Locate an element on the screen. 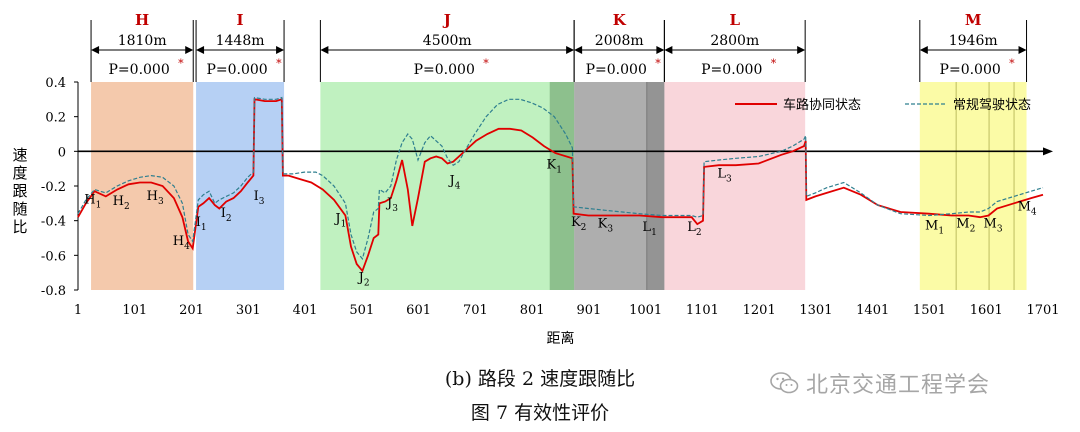  region-l-star: * is located at coordinates (774, 63).